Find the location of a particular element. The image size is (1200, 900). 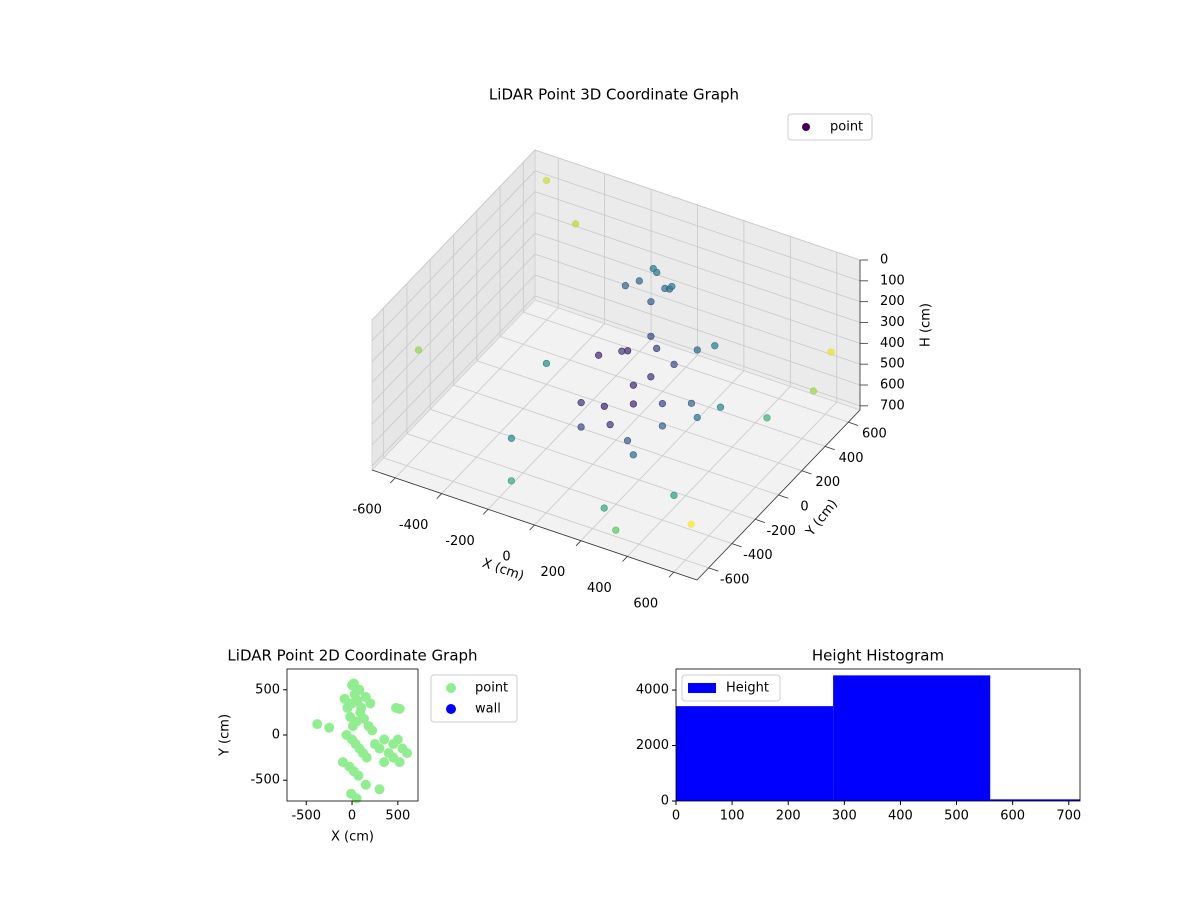

z-tick-label: 600 is located at coordinates (892, 385).